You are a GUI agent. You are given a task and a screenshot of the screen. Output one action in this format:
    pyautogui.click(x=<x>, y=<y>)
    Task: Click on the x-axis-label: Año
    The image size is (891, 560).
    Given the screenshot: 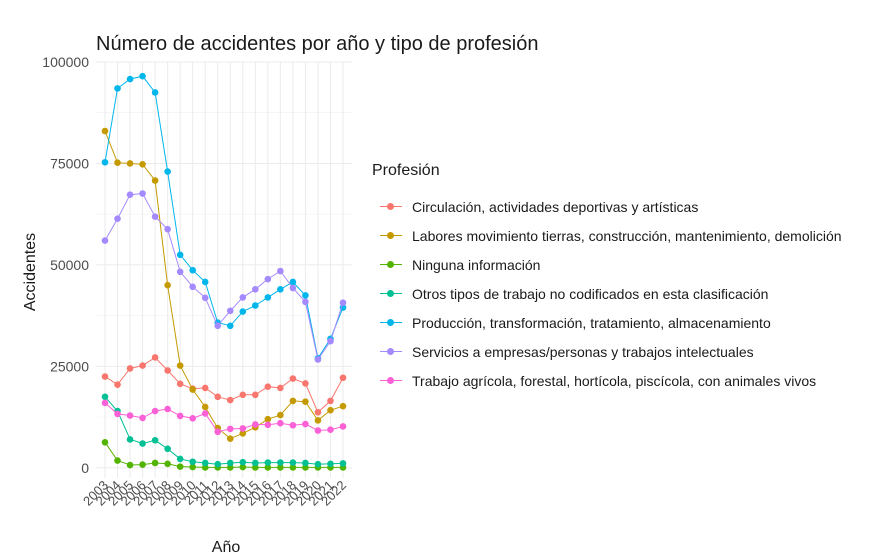 What is the action you would take?
    pyautogui.click(x=226, y=547)
    